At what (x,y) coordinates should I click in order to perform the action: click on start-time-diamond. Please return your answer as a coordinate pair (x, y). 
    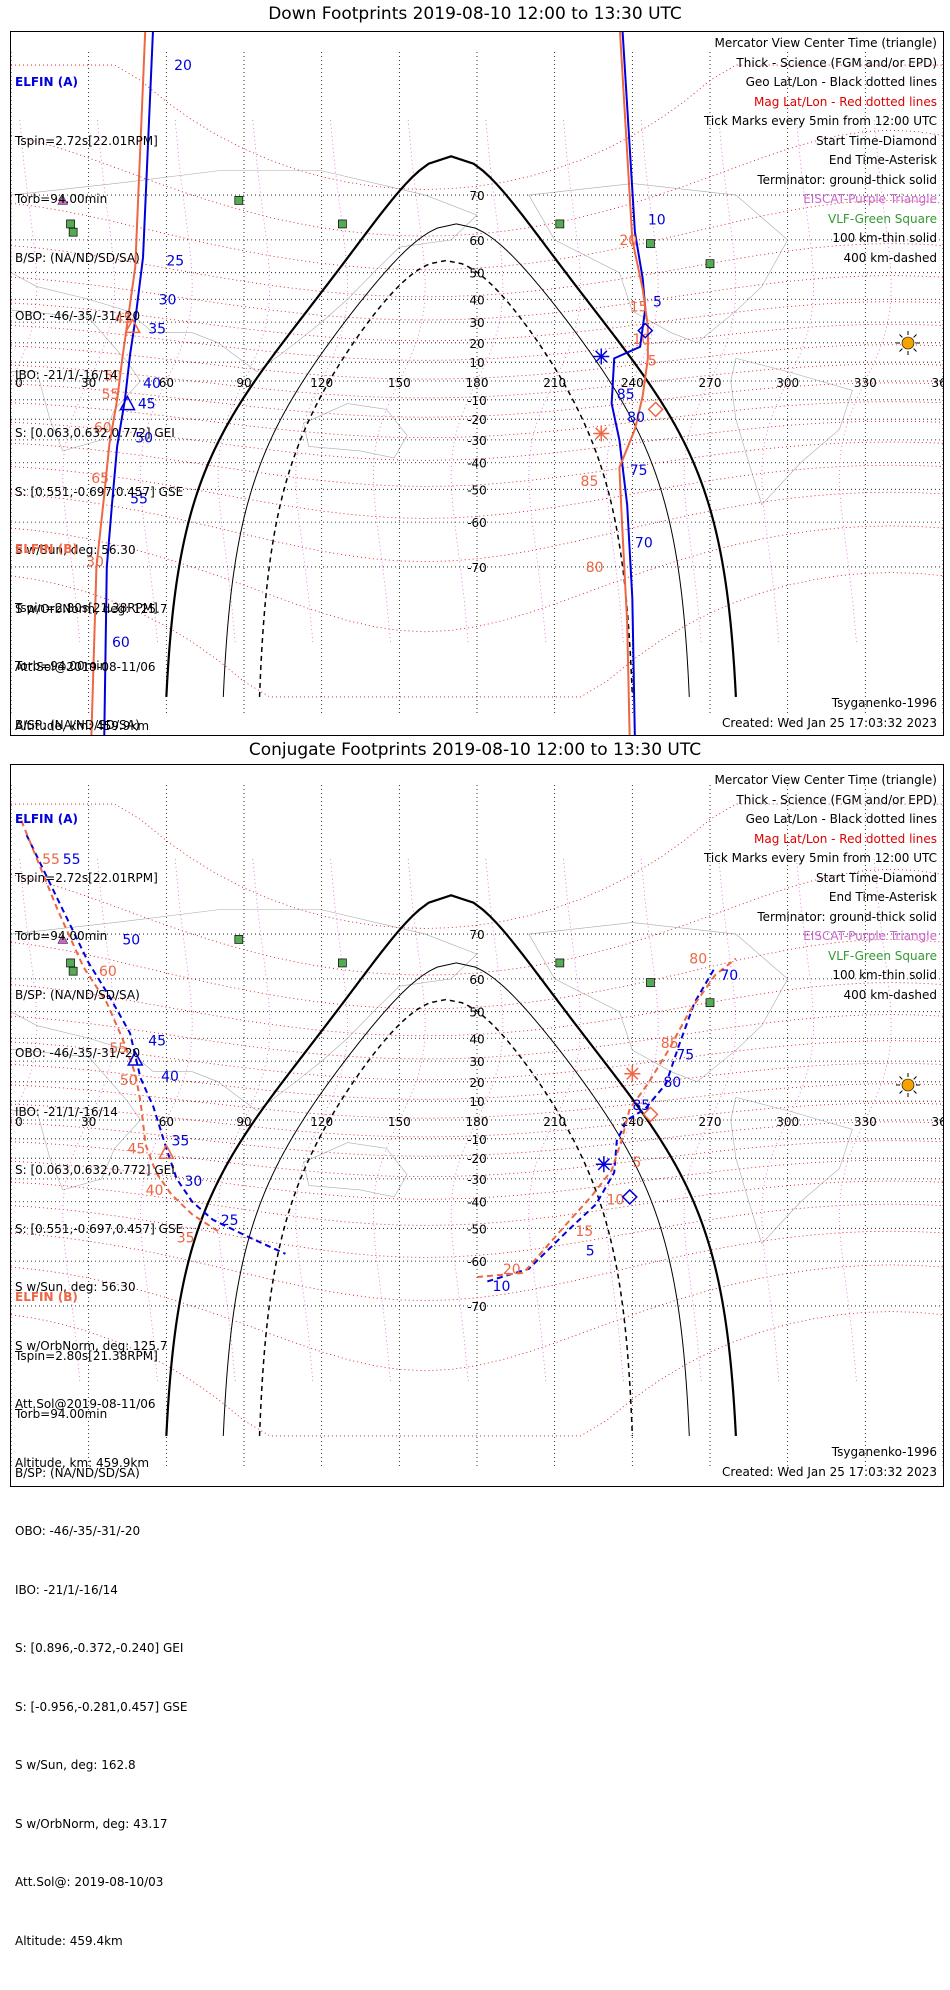
    Looking at the image, I should click on (629, 1196).